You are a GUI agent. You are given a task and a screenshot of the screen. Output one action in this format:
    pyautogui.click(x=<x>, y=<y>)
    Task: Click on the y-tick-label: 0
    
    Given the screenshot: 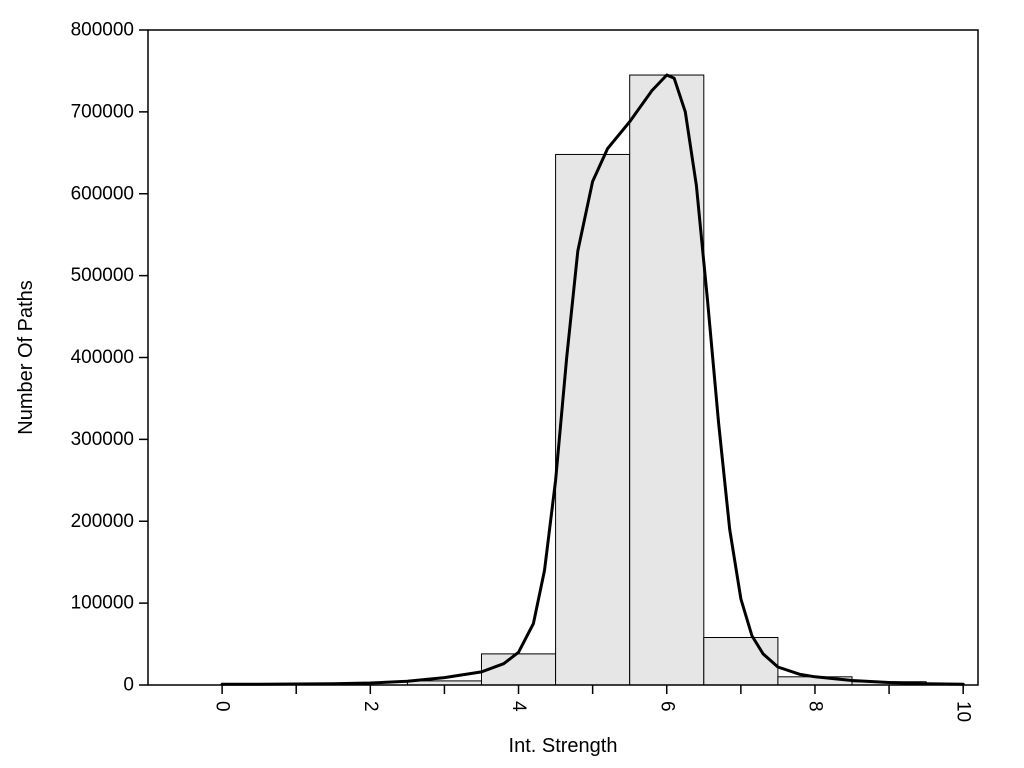 What is the action you would take?
    pyautogui.click(x=128, y=685)
    